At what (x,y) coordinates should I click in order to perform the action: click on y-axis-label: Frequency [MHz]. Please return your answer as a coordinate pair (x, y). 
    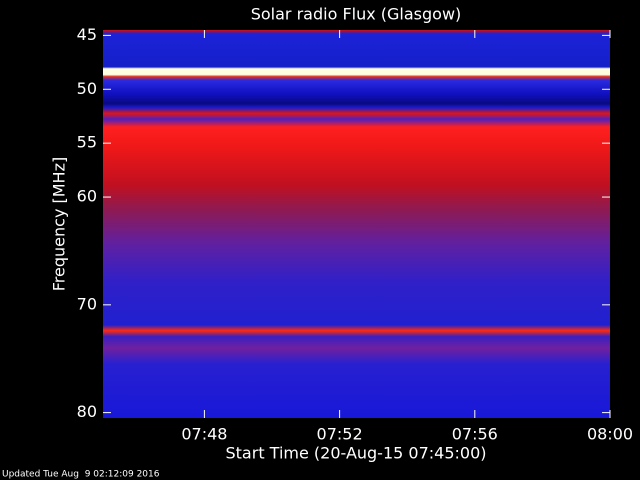
    Looking at the image, I should click on (59, 224).